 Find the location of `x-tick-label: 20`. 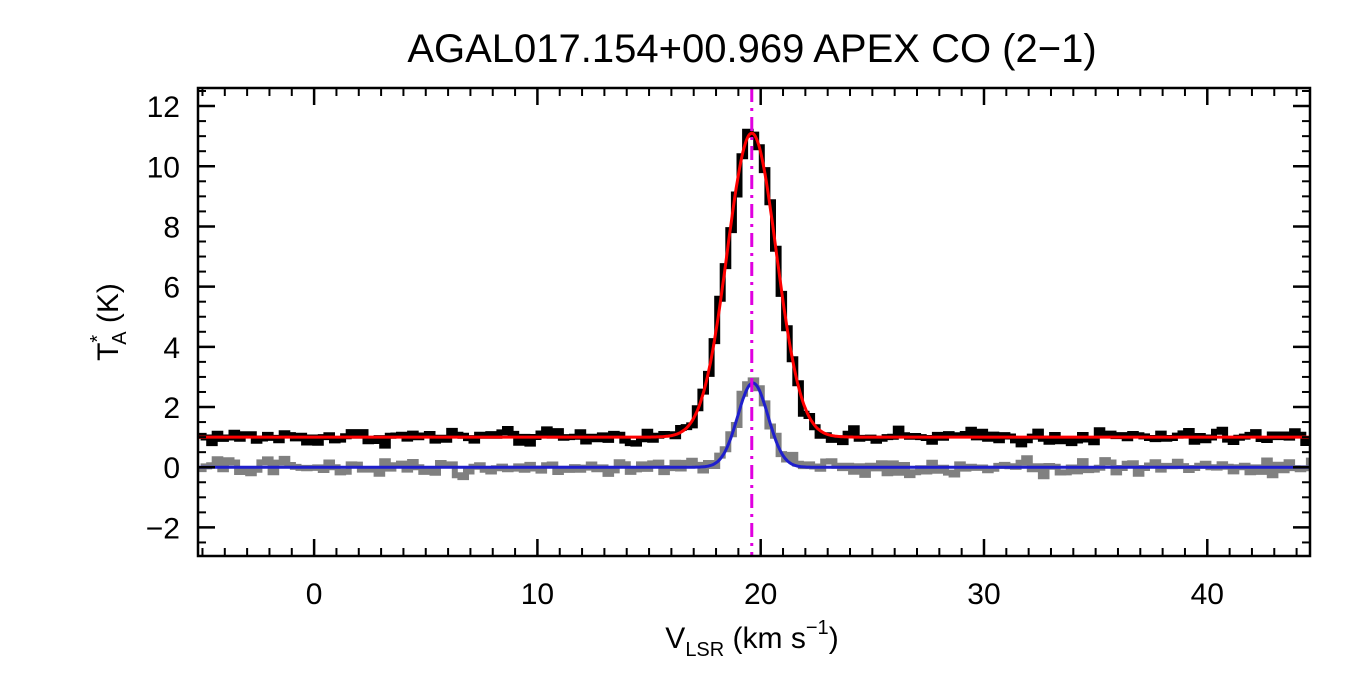

x-tick-label: 20 is located at coordinates (760, 594).